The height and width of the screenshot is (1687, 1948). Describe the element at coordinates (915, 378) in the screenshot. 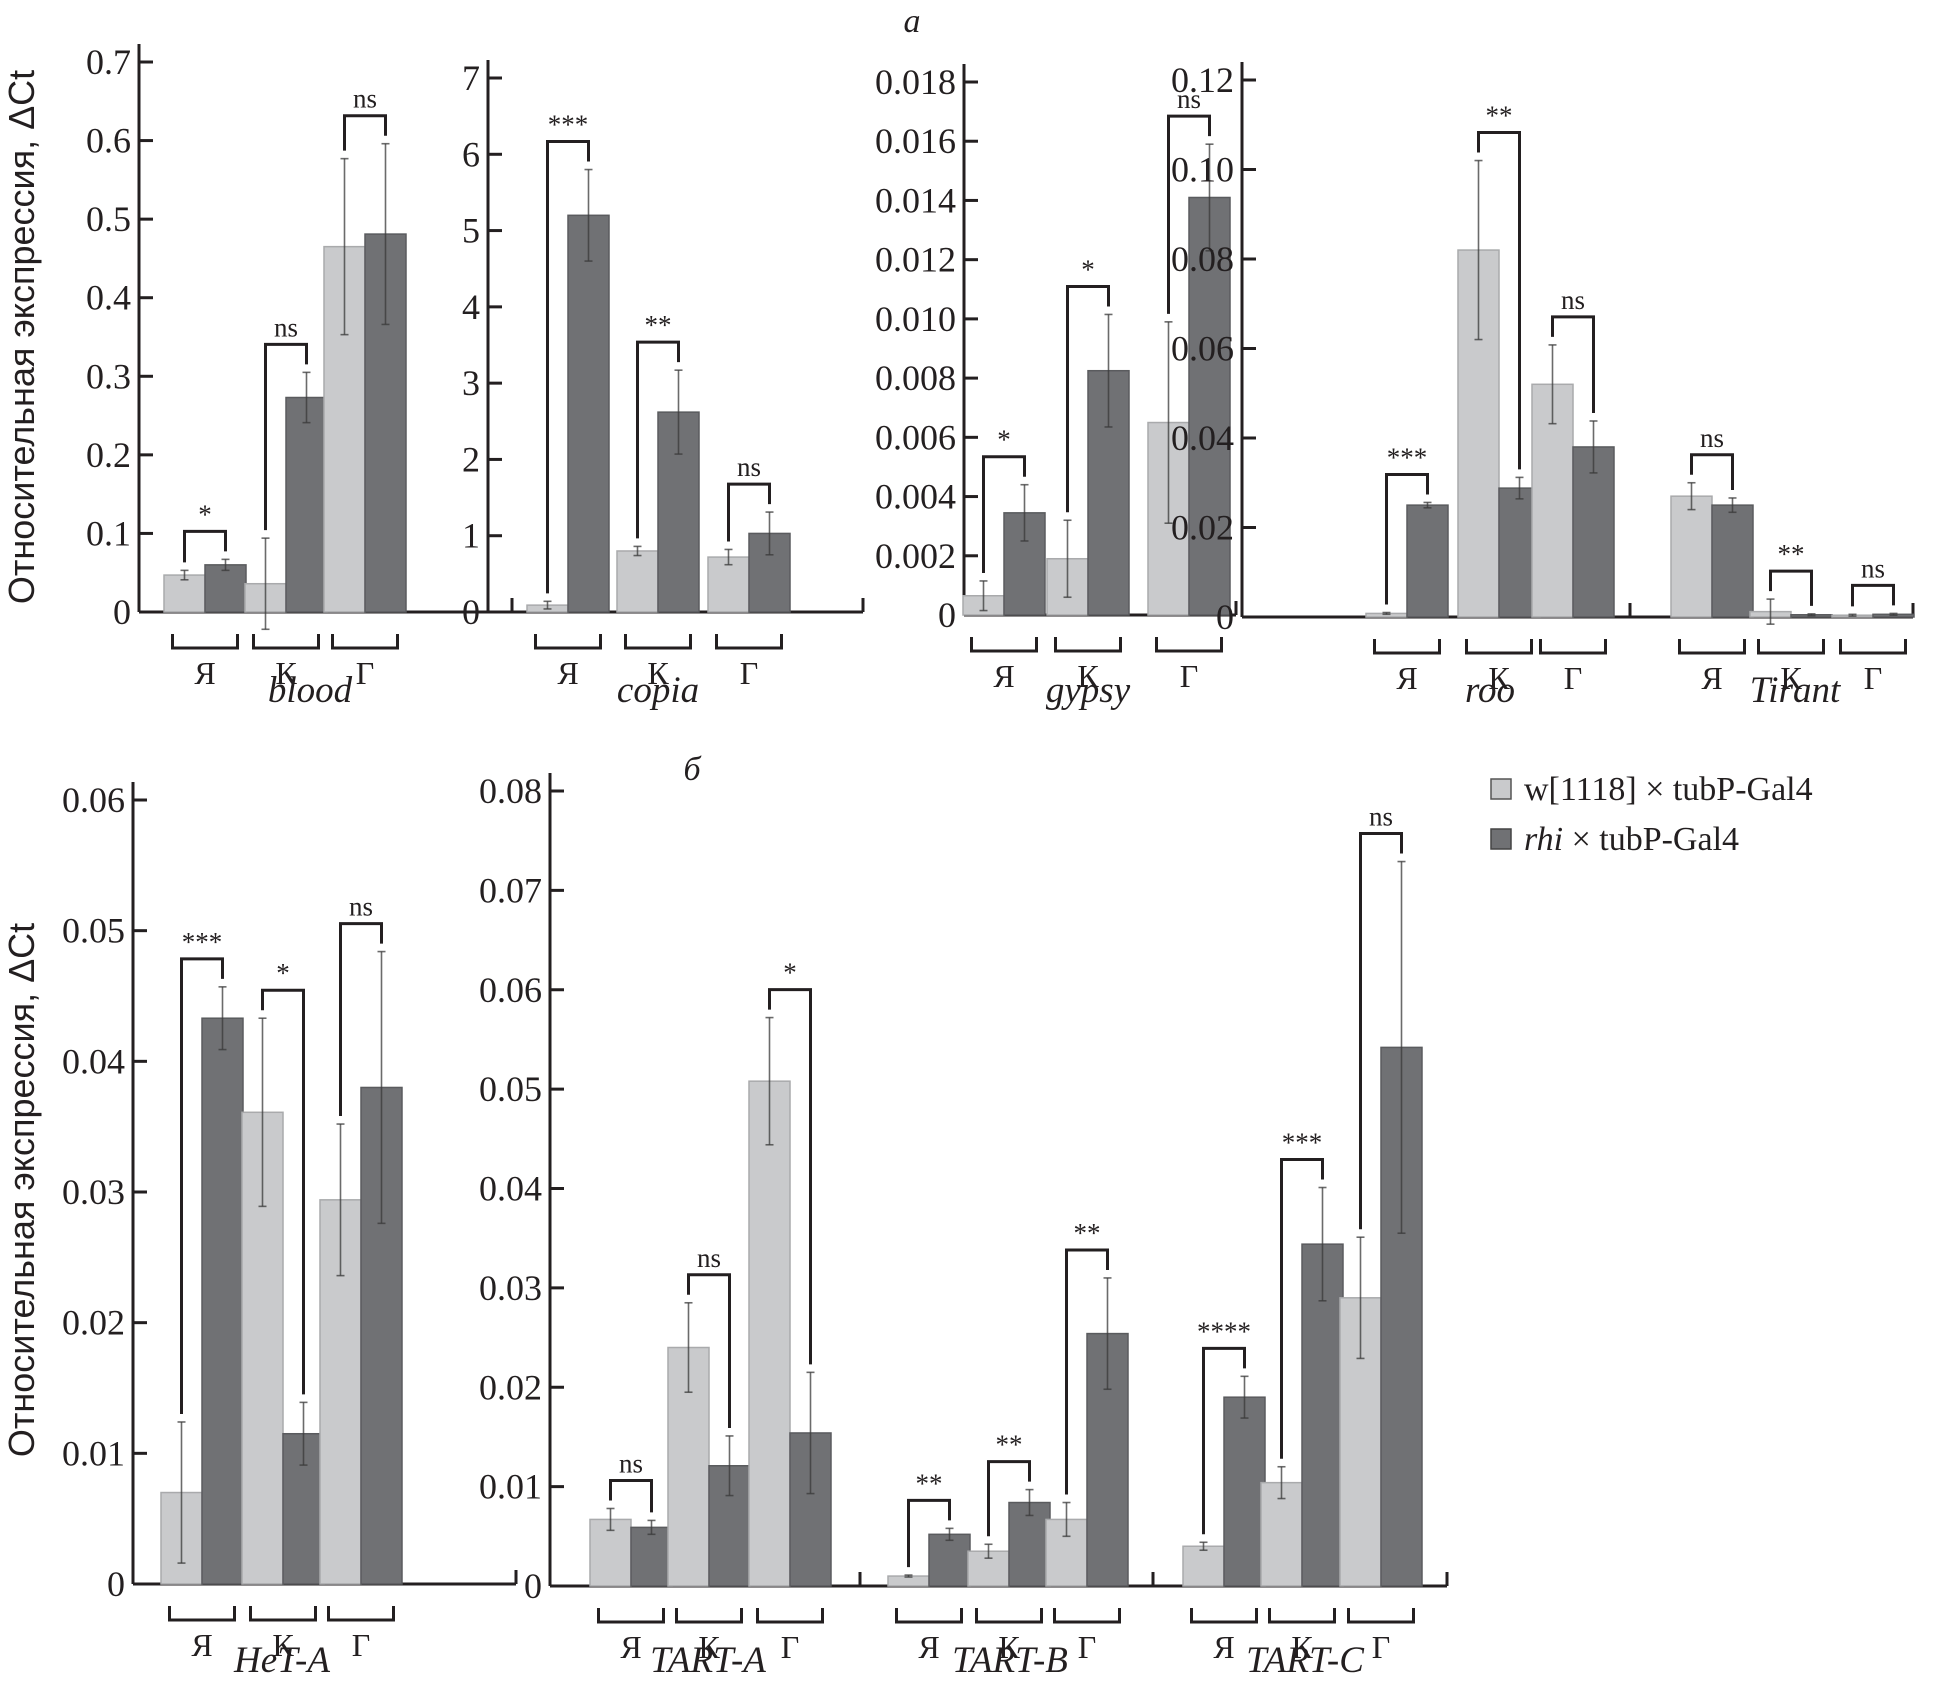

I see `y-tick-label: 0.008` at that location.